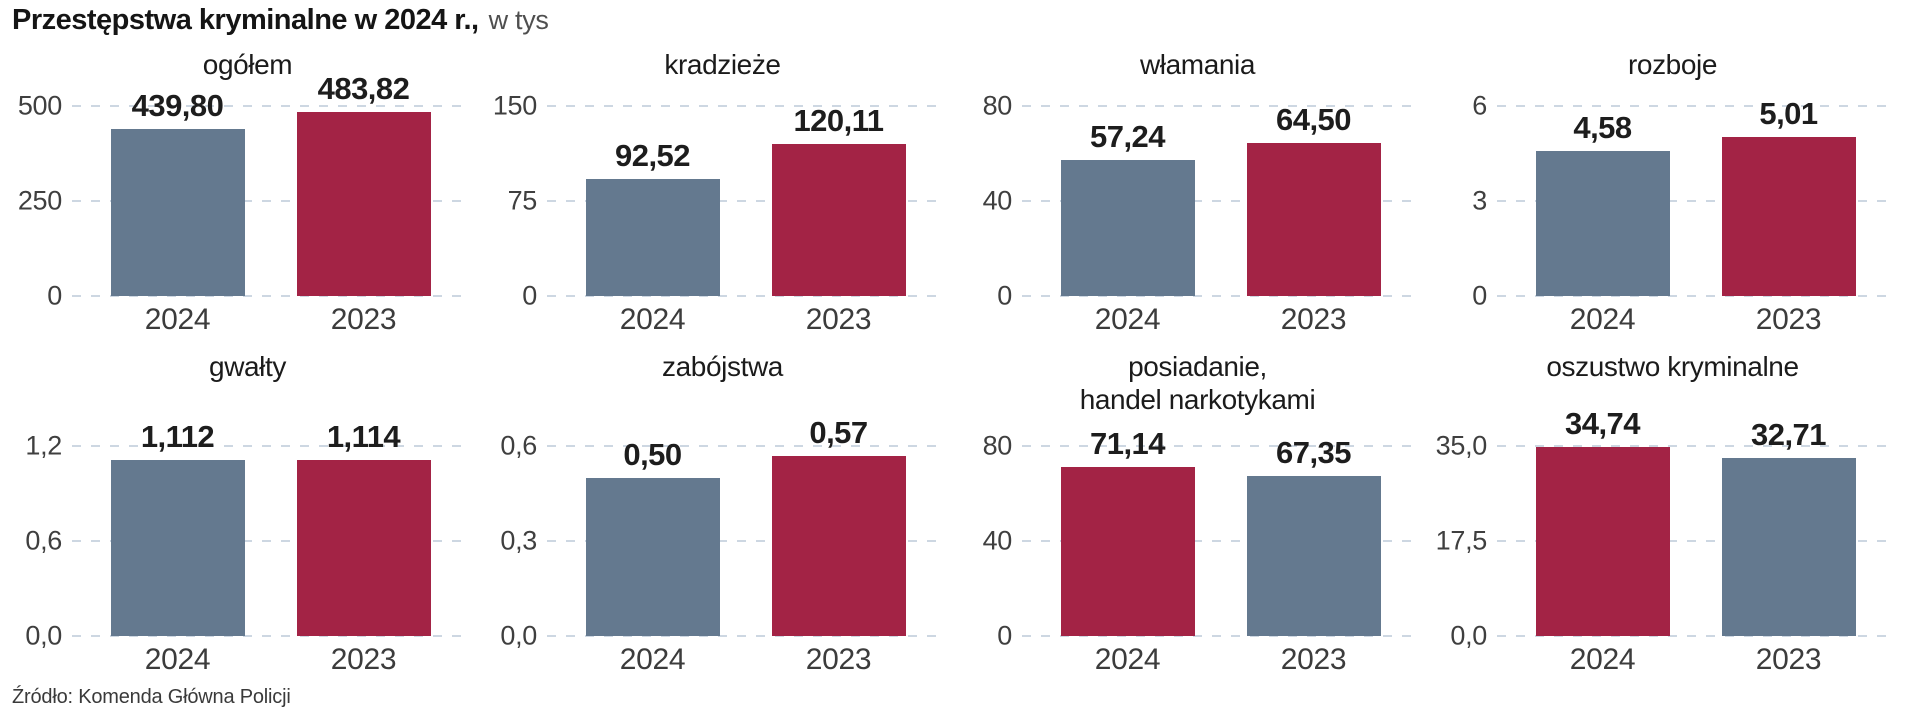 This screenshot has height=715, width=1920. What do you see at coordinates (1479, 105) in the screenshot?
I see `y-tick-label: 6` at bounding box center [1479, 105].